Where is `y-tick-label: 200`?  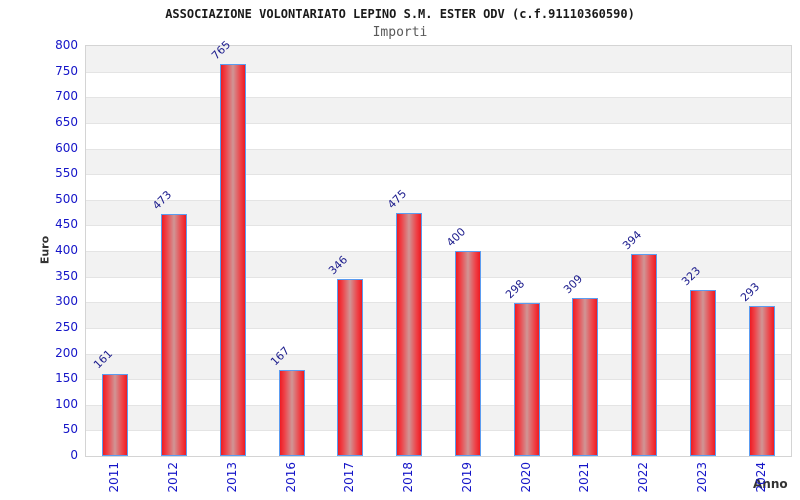 y-tick-label: 200 is located at coordinates (66, 352).